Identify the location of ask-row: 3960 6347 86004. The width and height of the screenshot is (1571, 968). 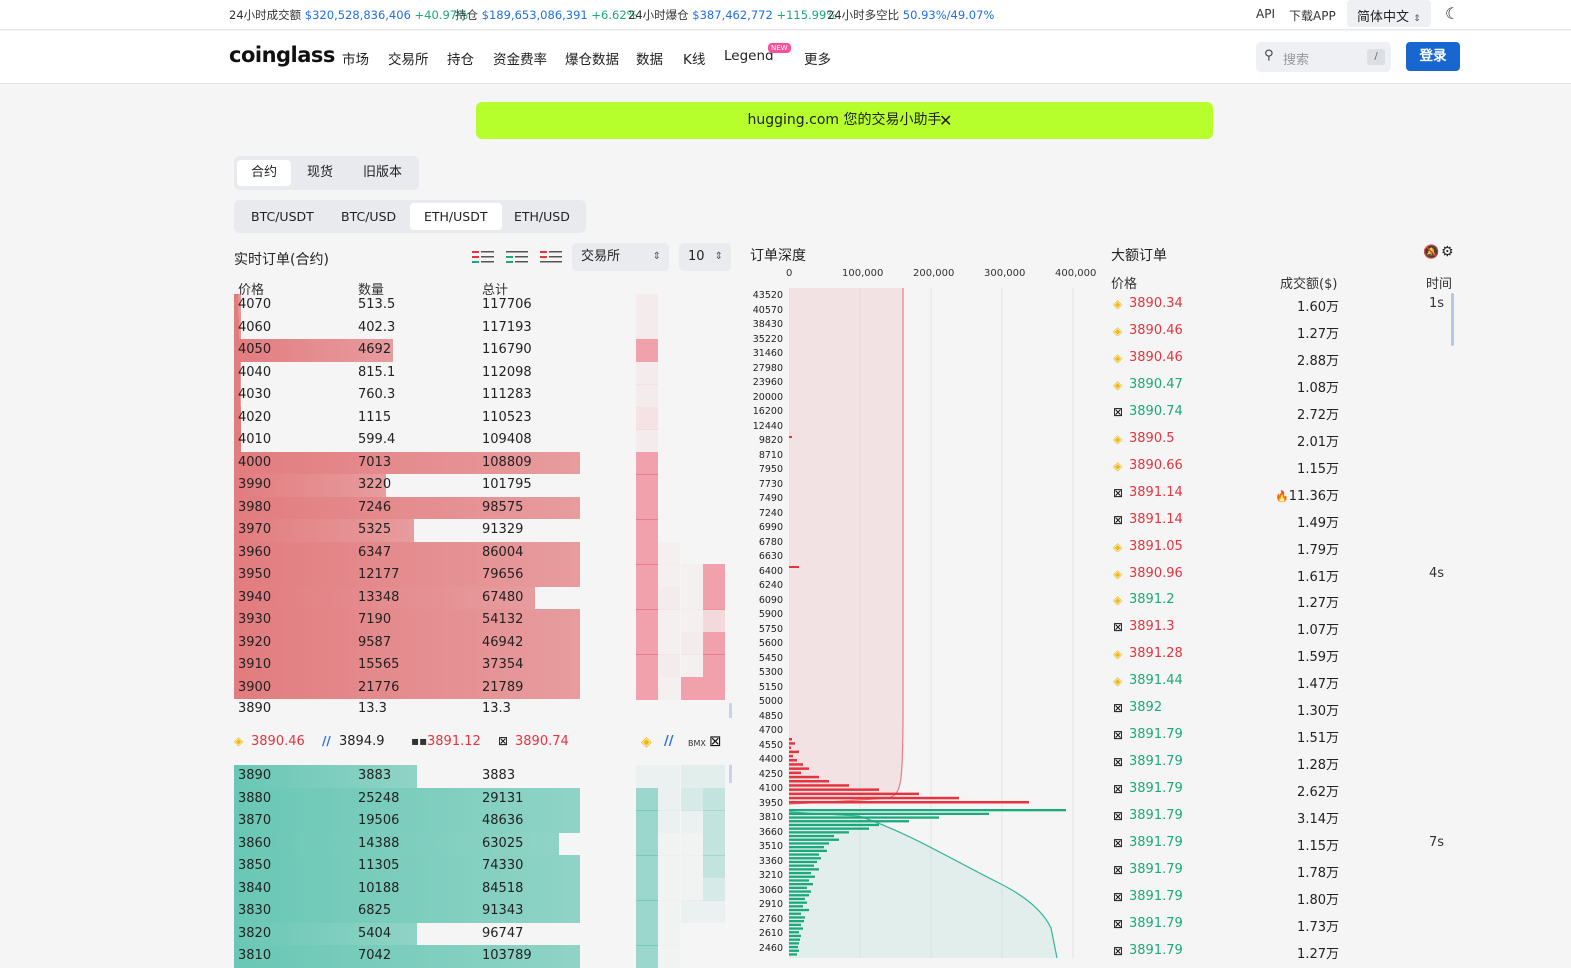
(407, 552).